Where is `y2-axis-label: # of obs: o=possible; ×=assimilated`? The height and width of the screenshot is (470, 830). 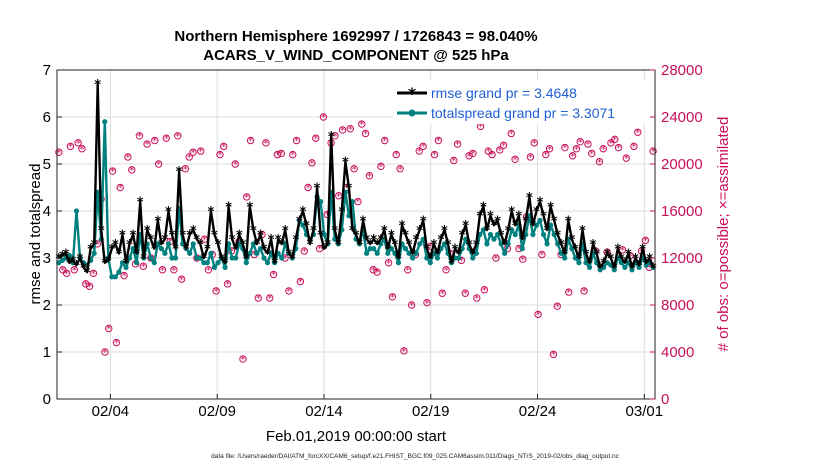
y2-axis-label: # of obs: o=possible; ×=assimilated is located at coordinates (723, 234).